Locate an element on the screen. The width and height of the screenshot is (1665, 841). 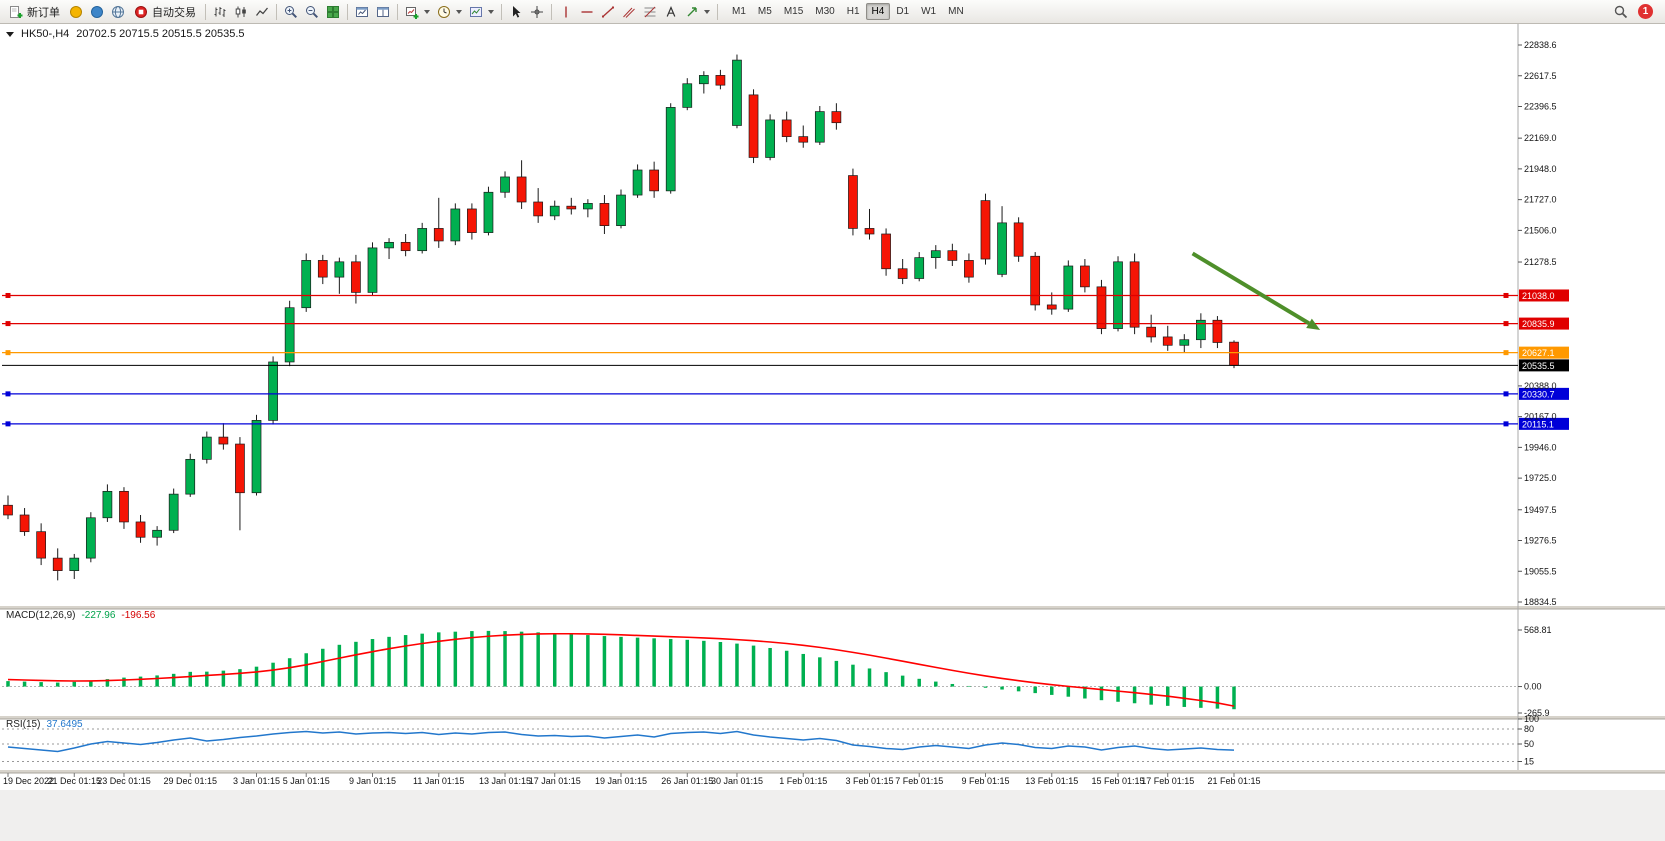
metaeditor-icon is located at coordinates (76, 11).